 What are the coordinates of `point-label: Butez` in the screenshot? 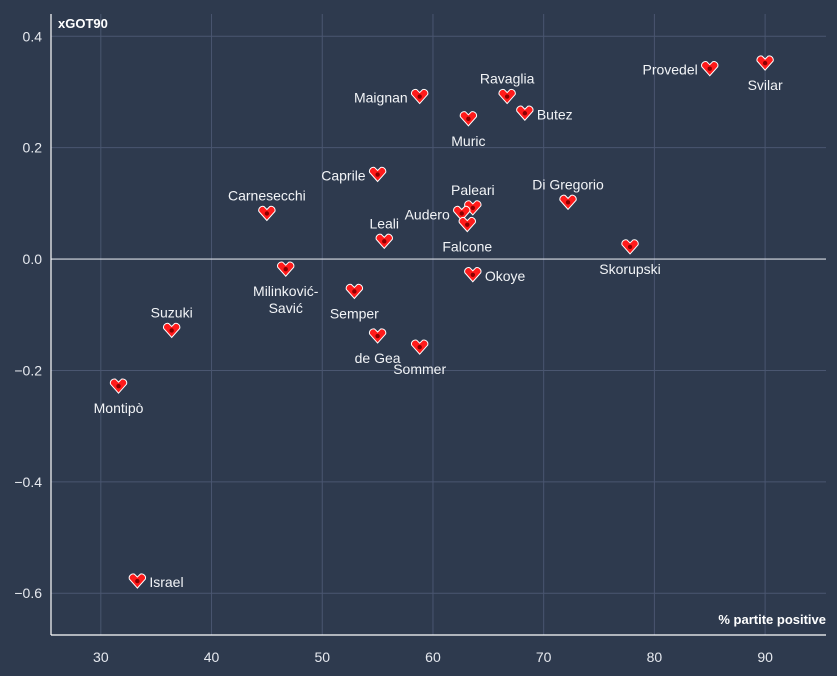 It's located at (555, 114).